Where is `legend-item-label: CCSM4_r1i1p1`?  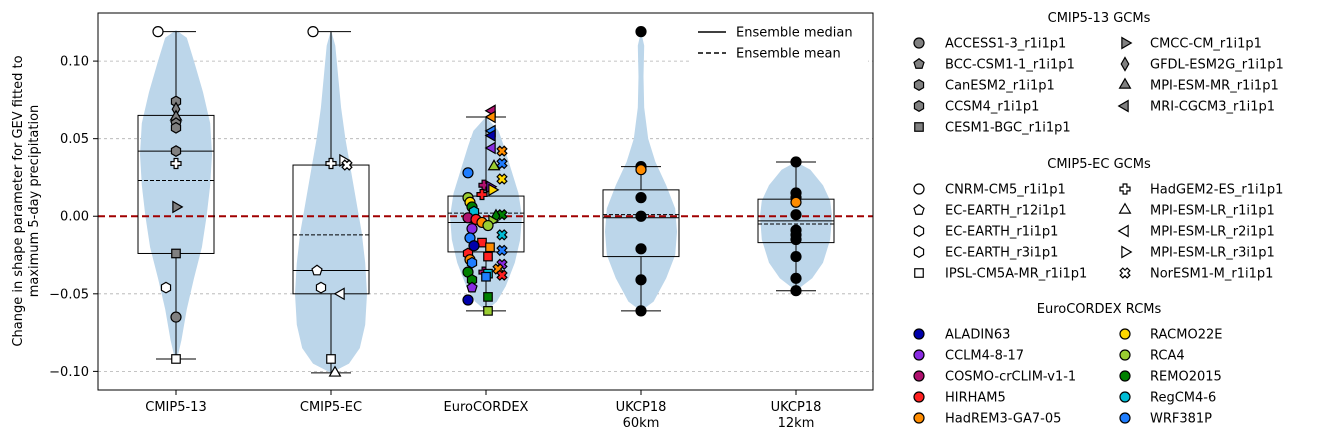
legend-item-label: CCSM4_r1i1p1 is located at coordinates (992, 107).